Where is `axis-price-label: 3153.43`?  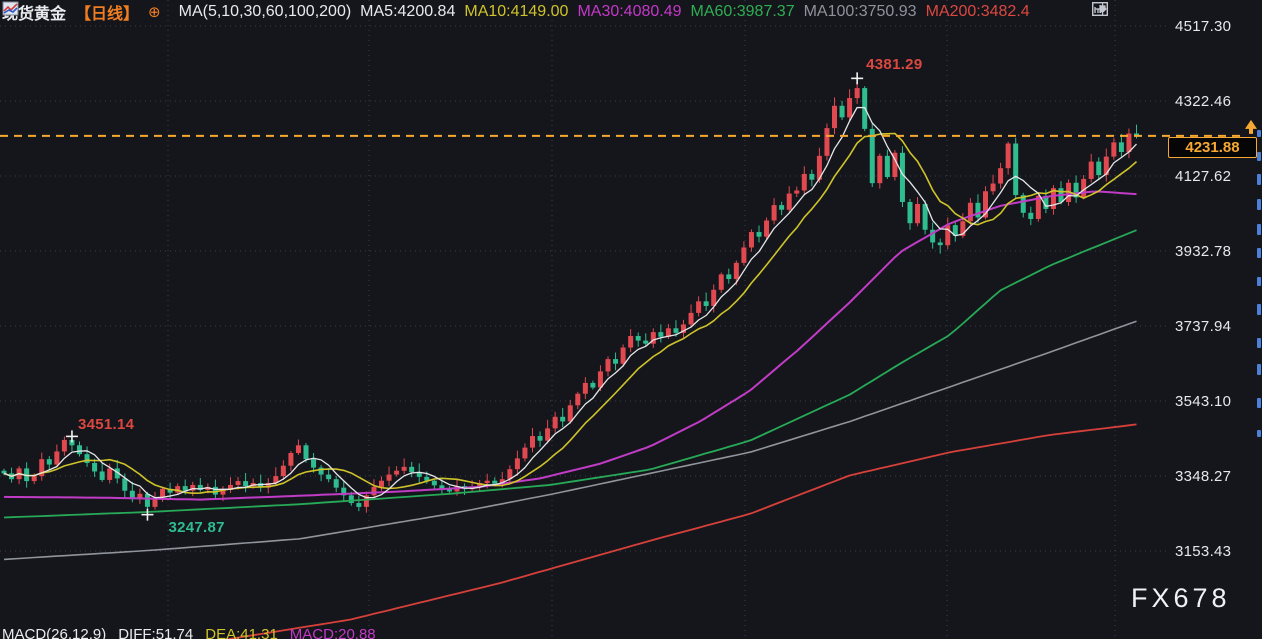
axis-price-label: 3153.43 is located at coordinates (1203, 551).